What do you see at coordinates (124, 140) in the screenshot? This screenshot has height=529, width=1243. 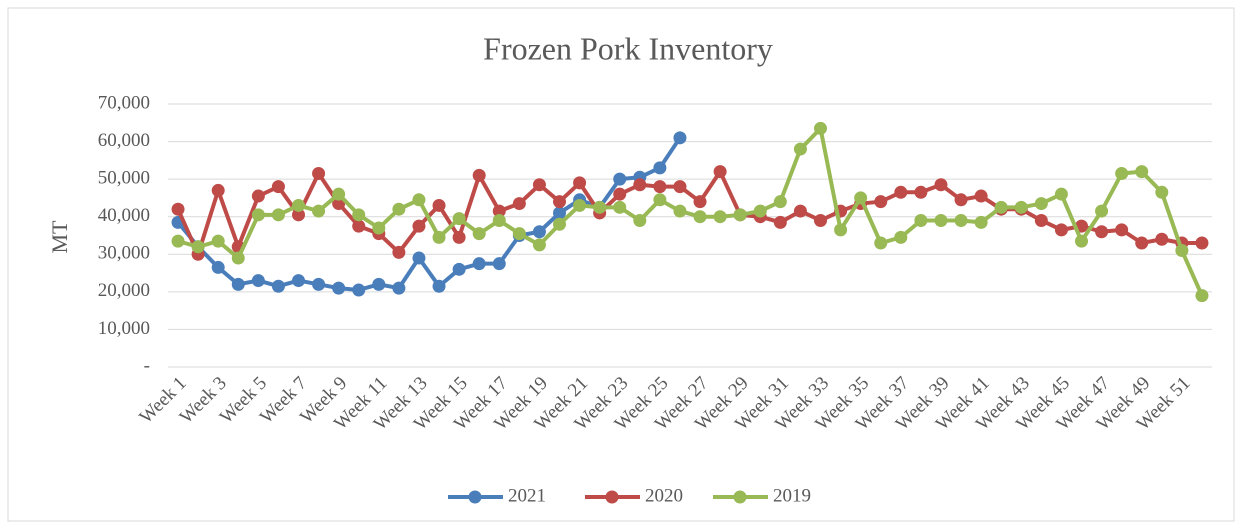 I see `y-tick-label: 60,000` at bounding box center [124, 140].